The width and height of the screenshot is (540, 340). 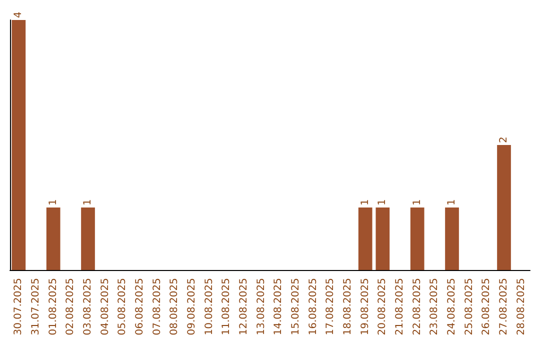 I want to click on x-tick-label: 15.08.2025, so click(x=296, y=307).